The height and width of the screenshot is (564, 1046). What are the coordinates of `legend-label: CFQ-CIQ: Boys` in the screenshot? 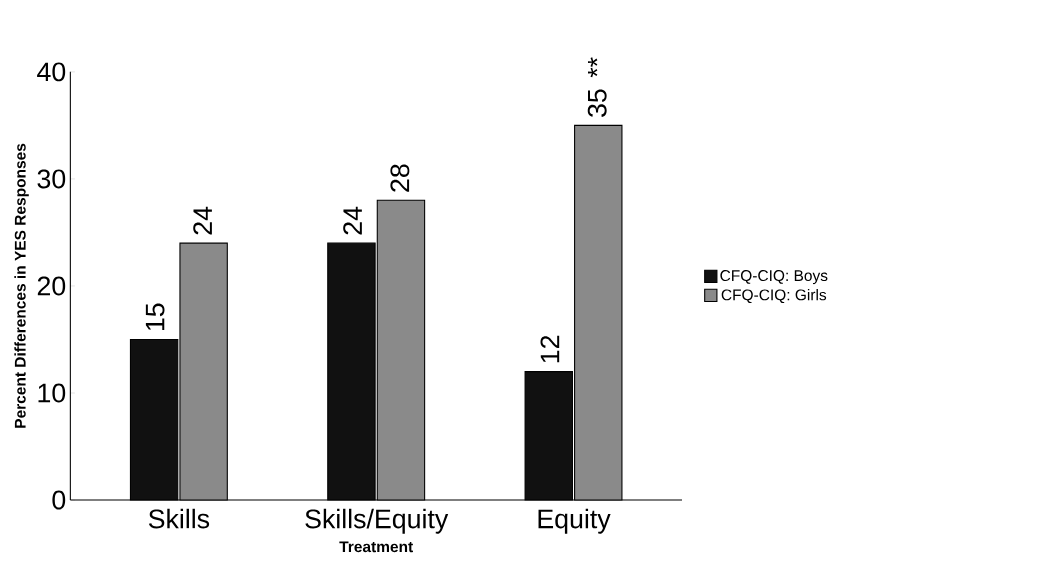 It's located at (774, 276).